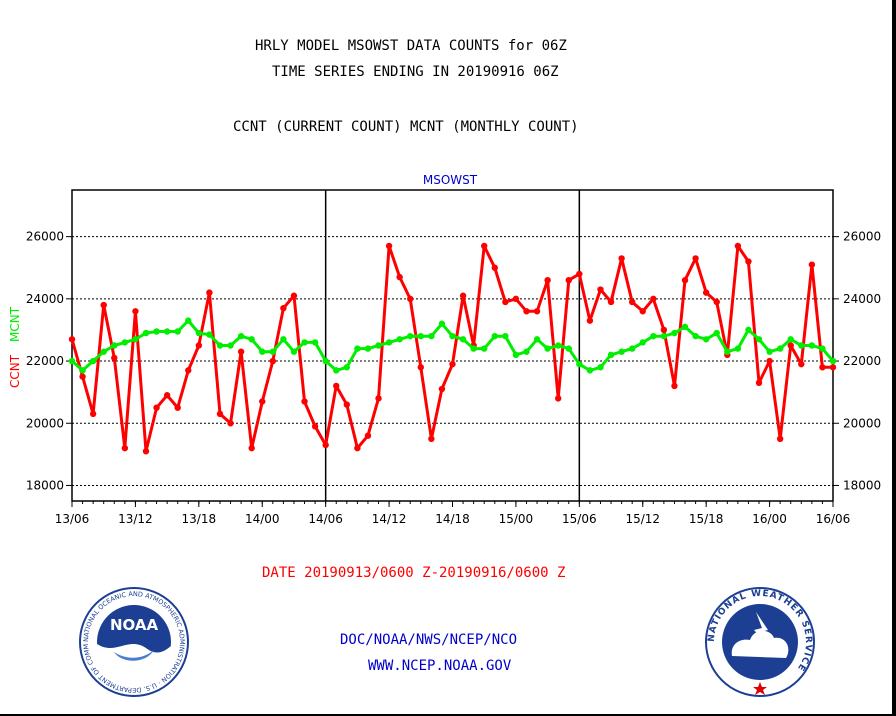 Image resolution: width=896 pixels, height=716 pixels. I want to click on ylabel-mcnt: MCNT, so click(15, 324).